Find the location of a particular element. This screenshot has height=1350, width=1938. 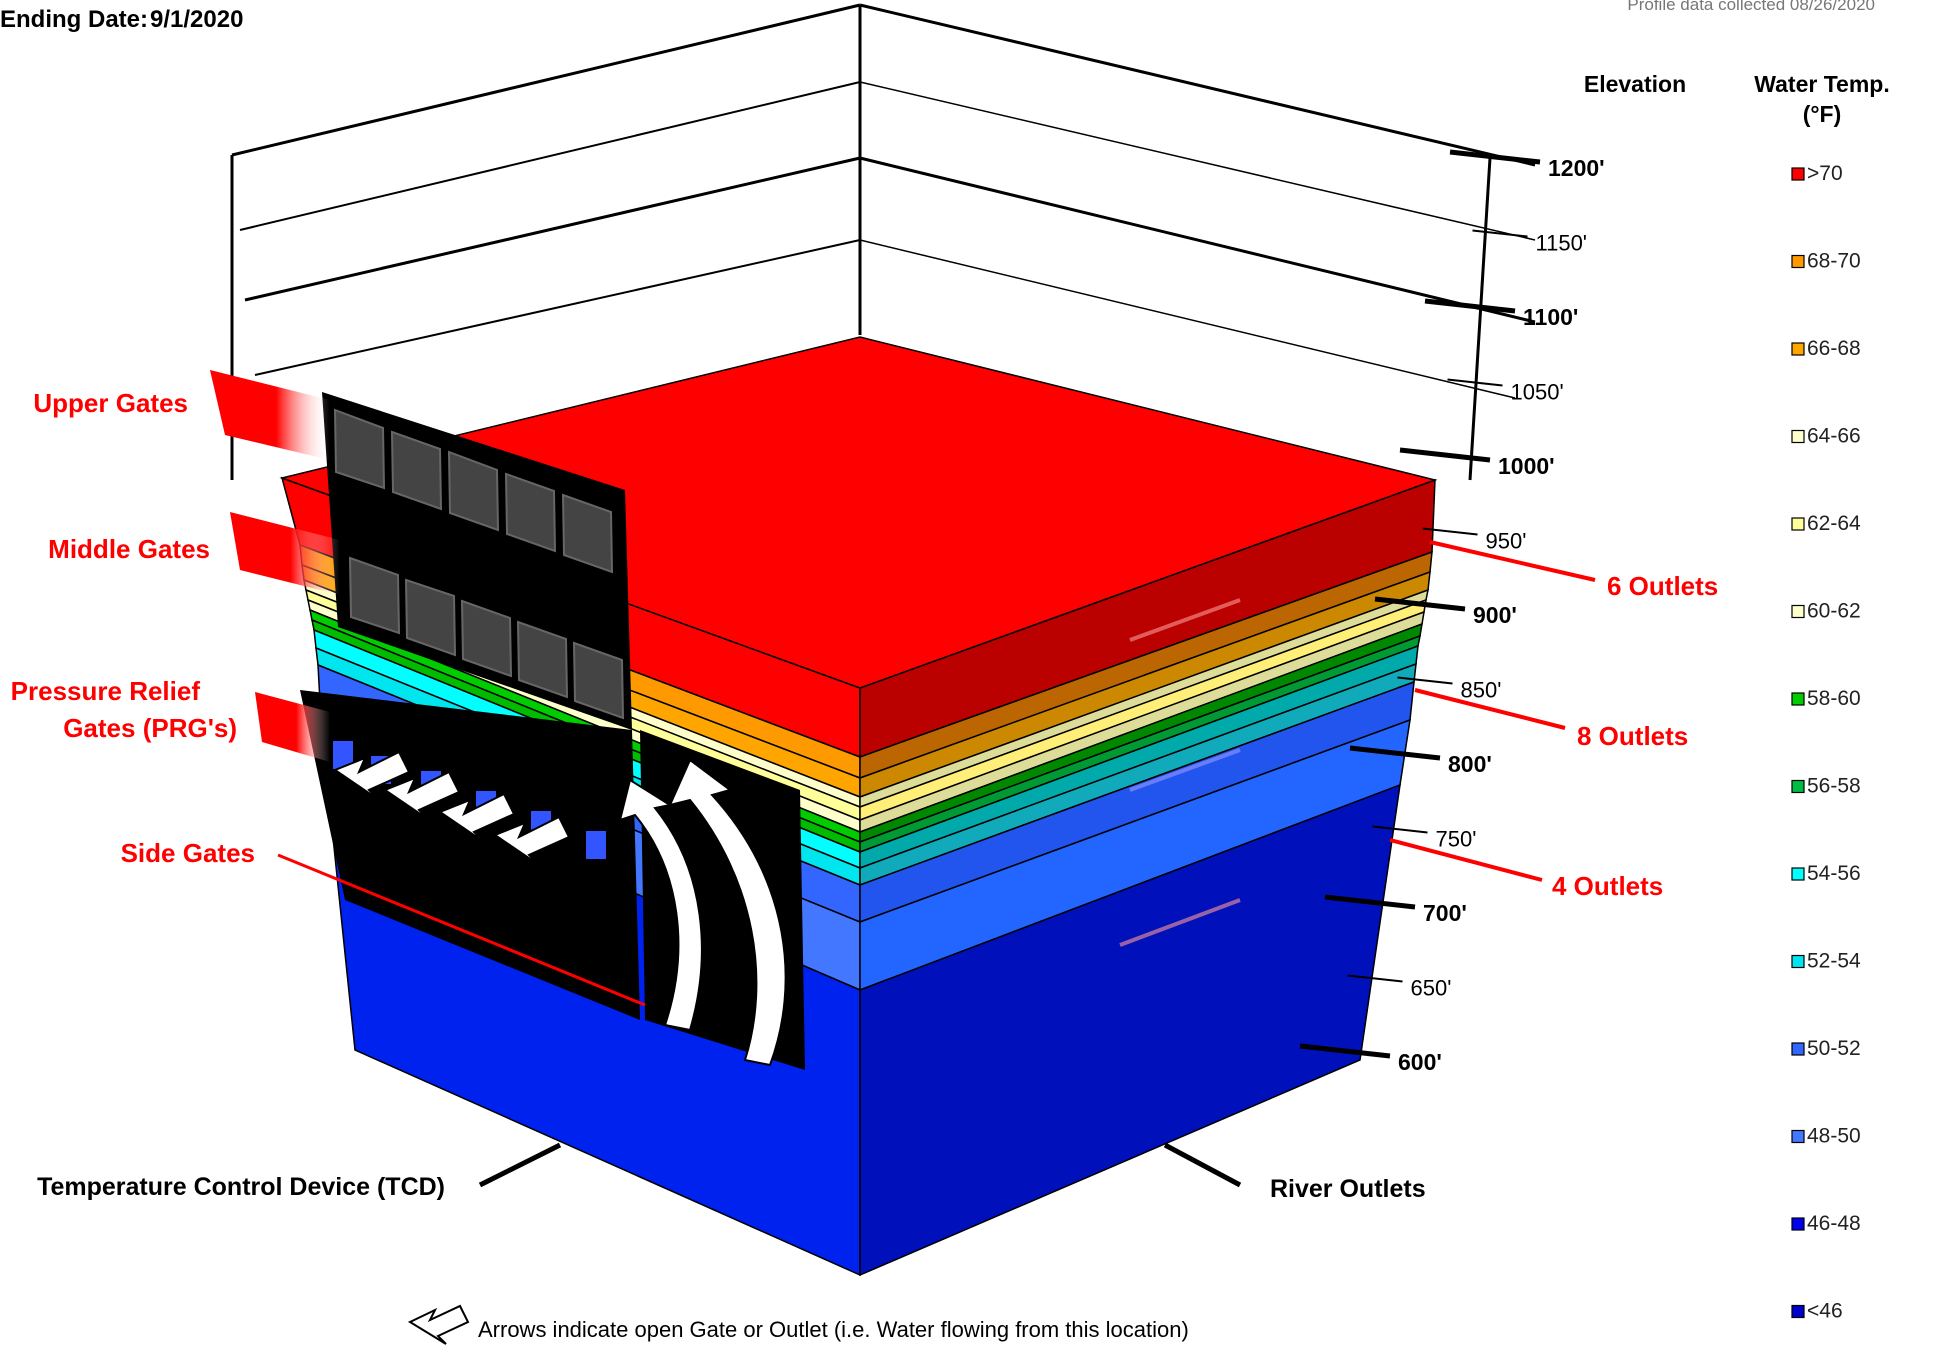

outlet-lines is located at coordinates (1492, 711).